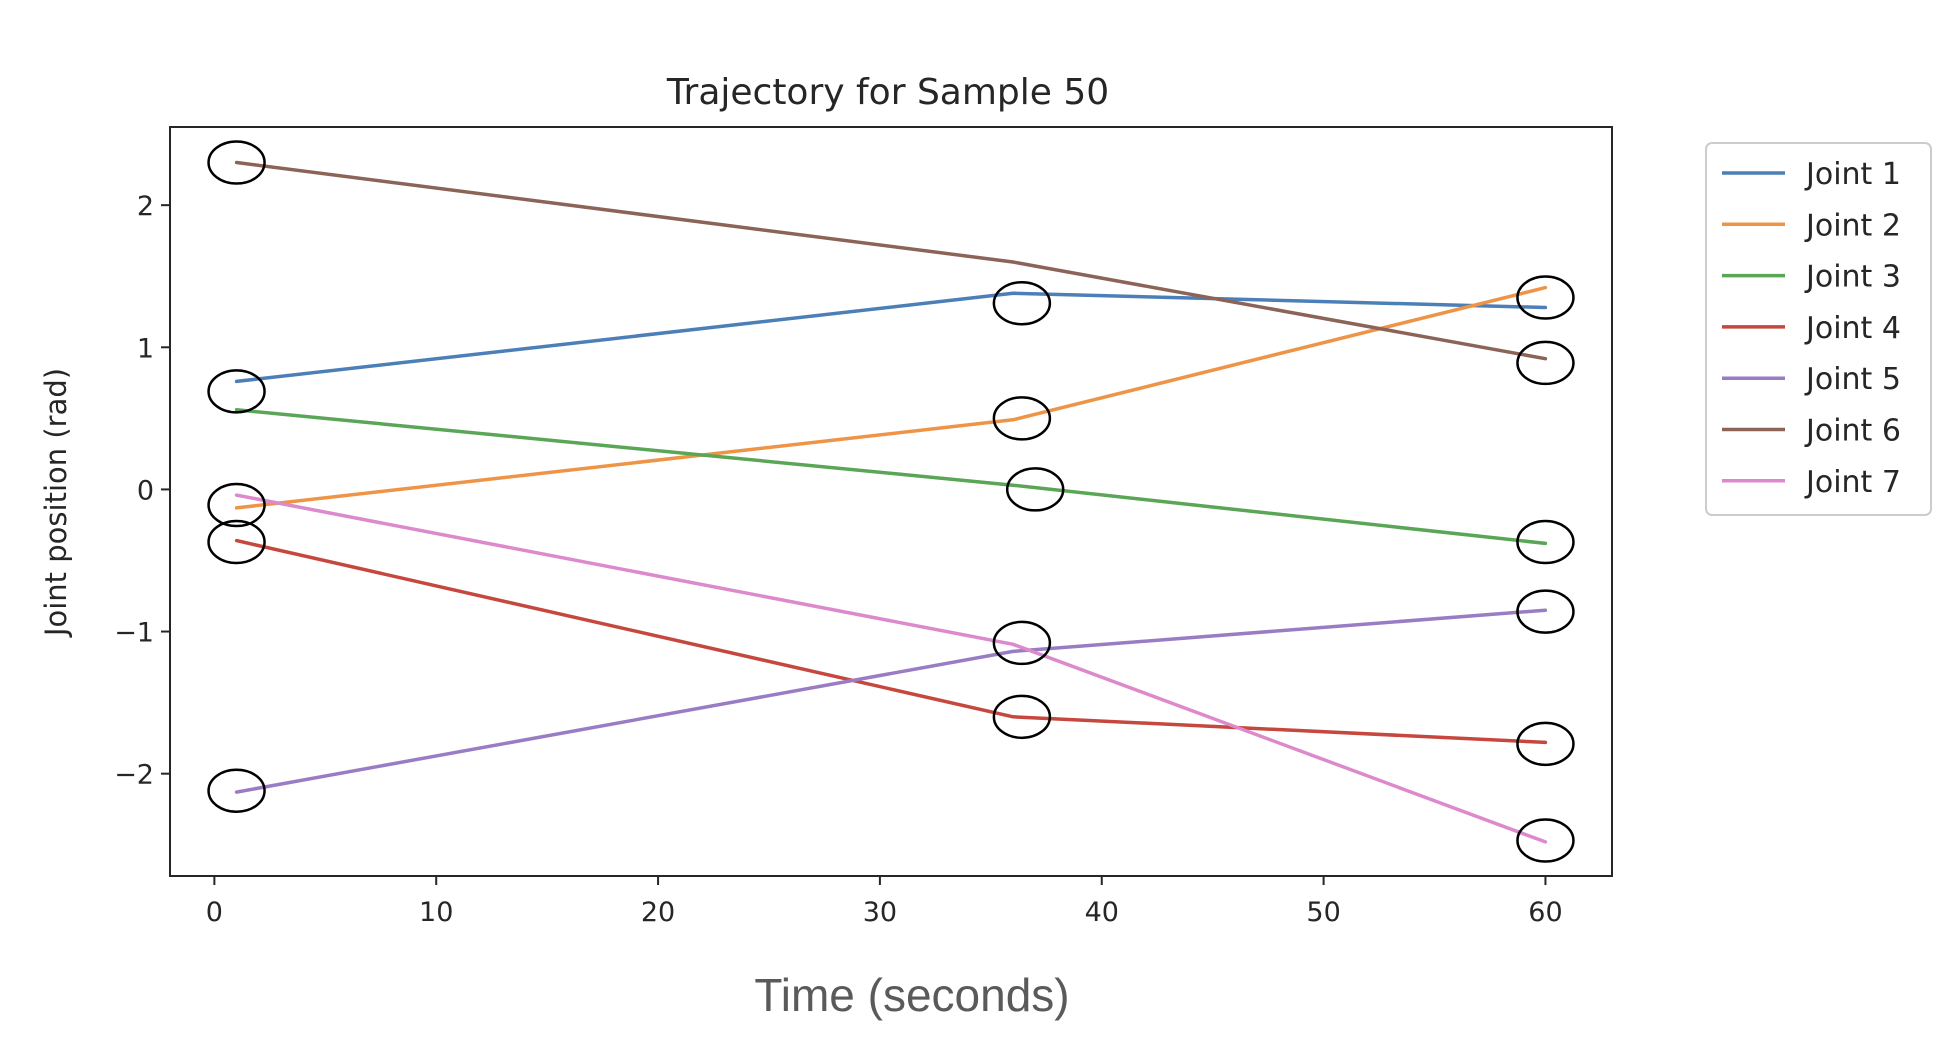  I want to click on legend-label: Joint 6, so click(1852, 431).